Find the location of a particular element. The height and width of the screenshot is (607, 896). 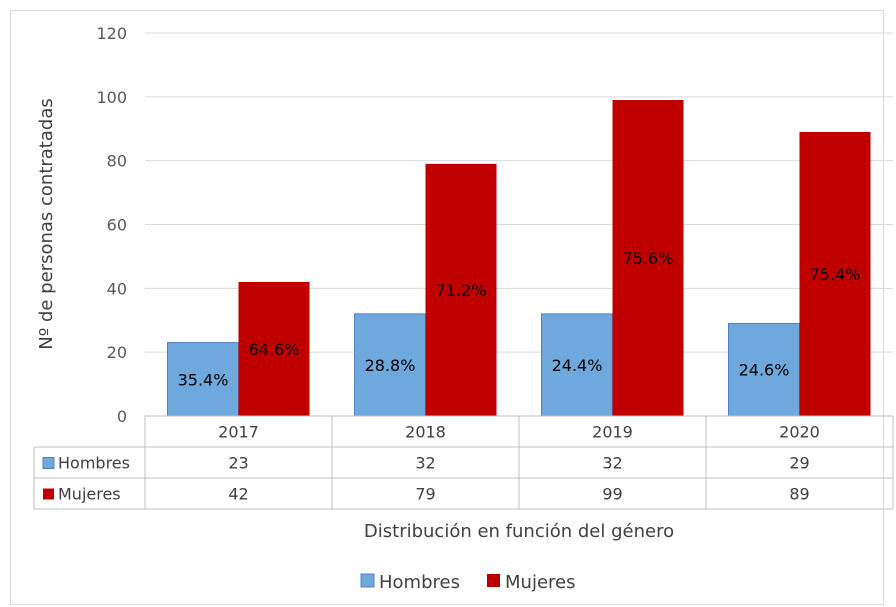

table-cell: 79 is located at coordinates (425, 494).